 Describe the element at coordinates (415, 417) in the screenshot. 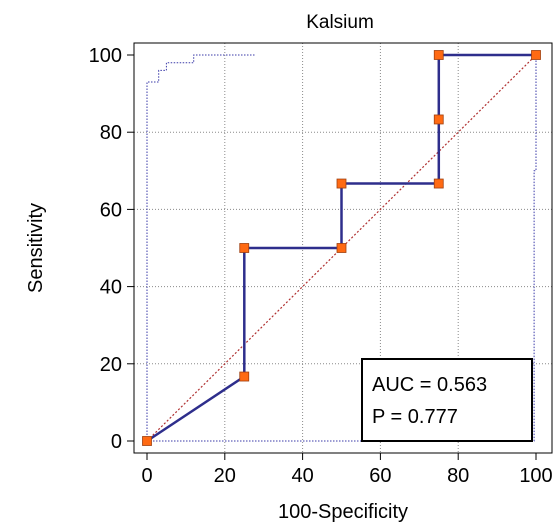

I see `p-value: P = 0.777` at that location.